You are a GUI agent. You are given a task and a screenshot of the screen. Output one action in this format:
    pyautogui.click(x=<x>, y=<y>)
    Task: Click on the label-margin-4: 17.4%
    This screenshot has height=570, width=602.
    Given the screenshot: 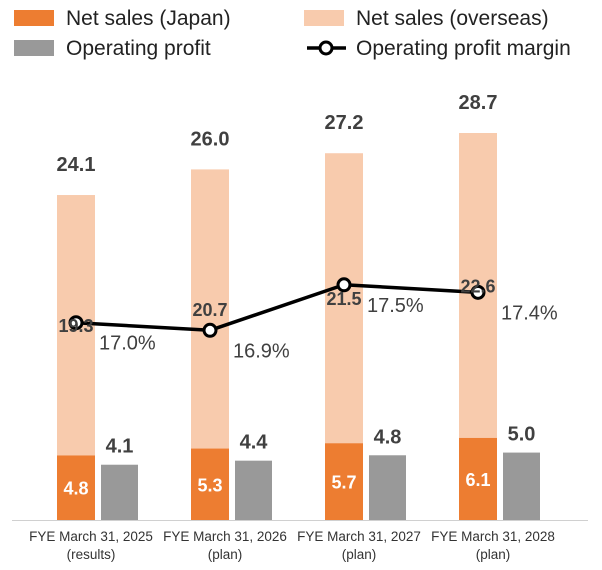 What is the action you would take?
    pyautogui.click(x=529, y=313)
    